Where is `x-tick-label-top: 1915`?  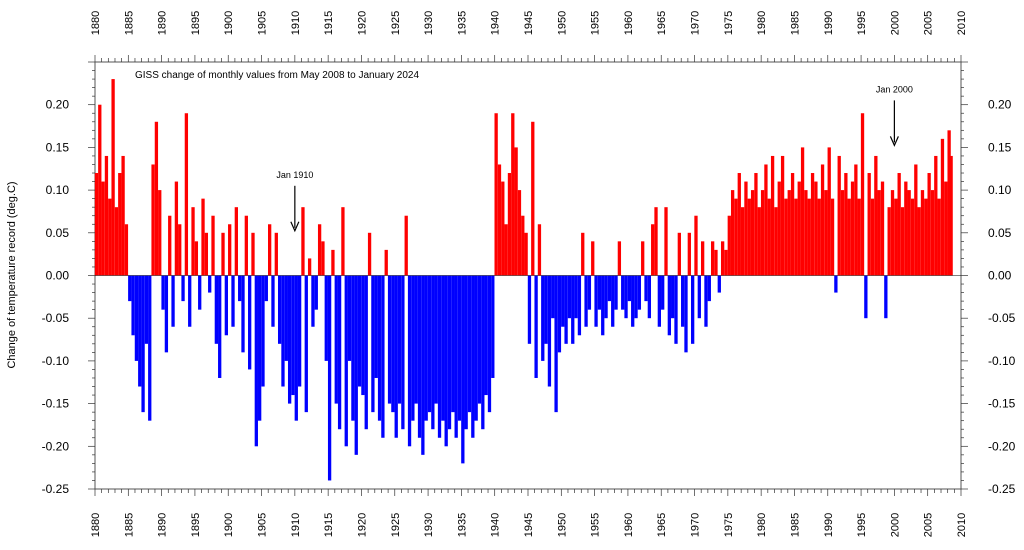 x-tick-label-top: 1915 is located at coordinates (329, 23).